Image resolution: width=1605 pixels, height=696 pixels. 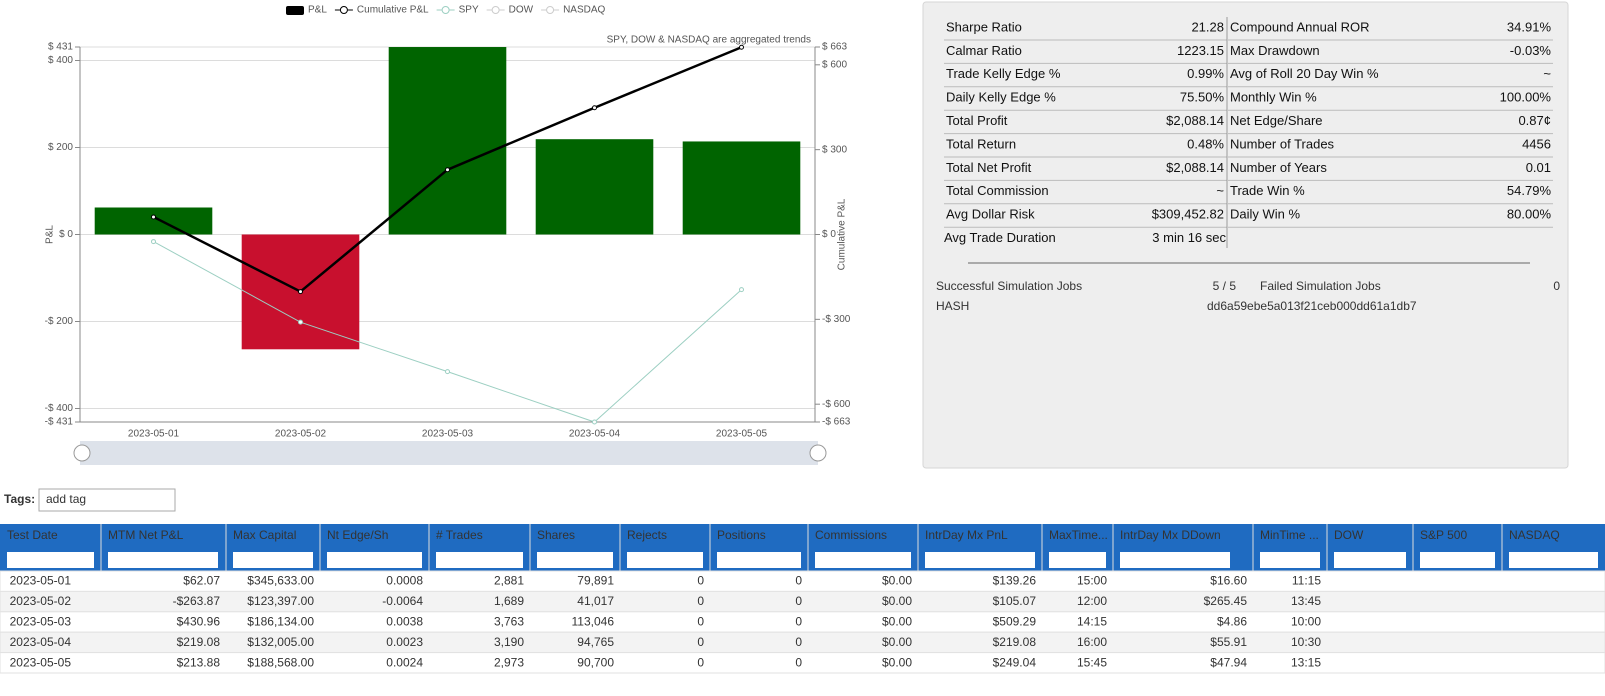 What do you see at coordinates (107, 500) in the screenshot?
I see `tag-input` at bounding box center [107, 500].